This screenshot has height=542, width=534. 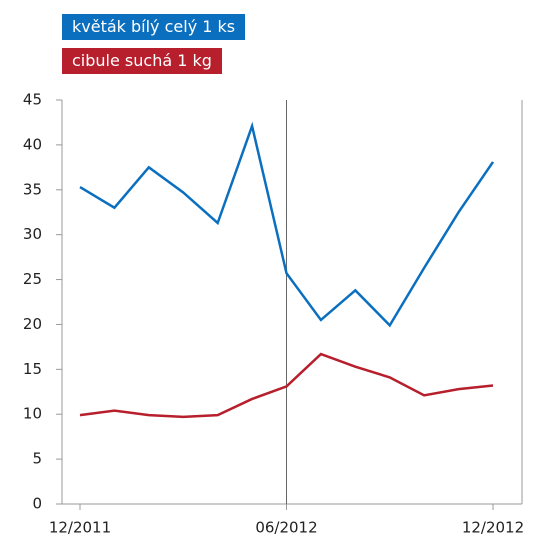 I want to click on legend-entry: cibule suchá 1 kg, so click(x=142, y=61).